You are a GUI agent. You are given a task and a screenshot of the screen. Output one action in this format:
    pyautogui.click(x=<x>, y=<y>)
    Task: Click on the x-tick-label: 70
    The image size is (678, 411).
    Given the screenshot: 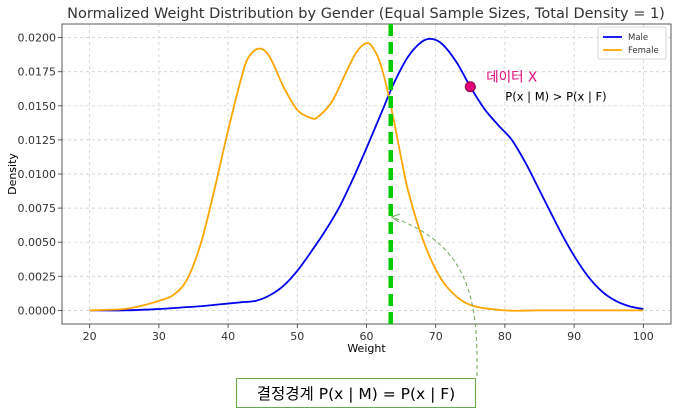 What is the action you would take?
    pyautogui.click(x=436, y=336)
    